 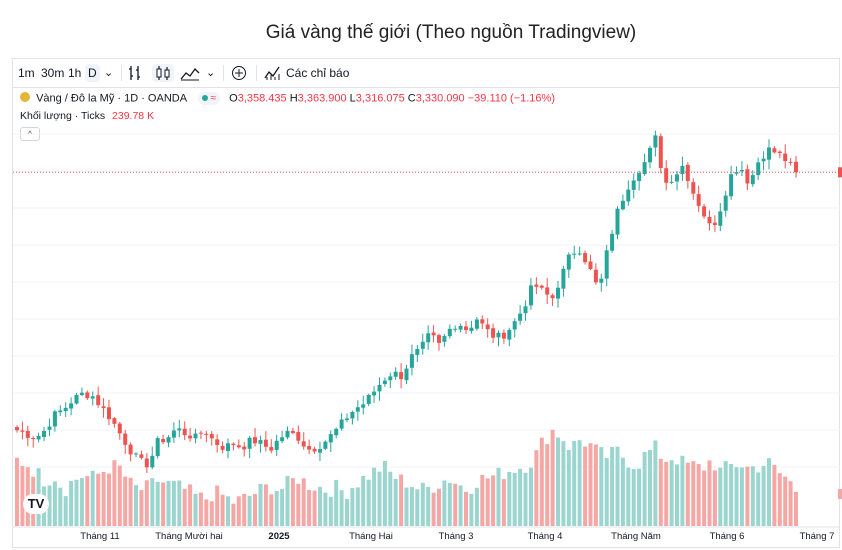 What do you see at coordinates (273, 73) in the screenshot?
I see `indicators-icon` at bounding box center [273, 73].